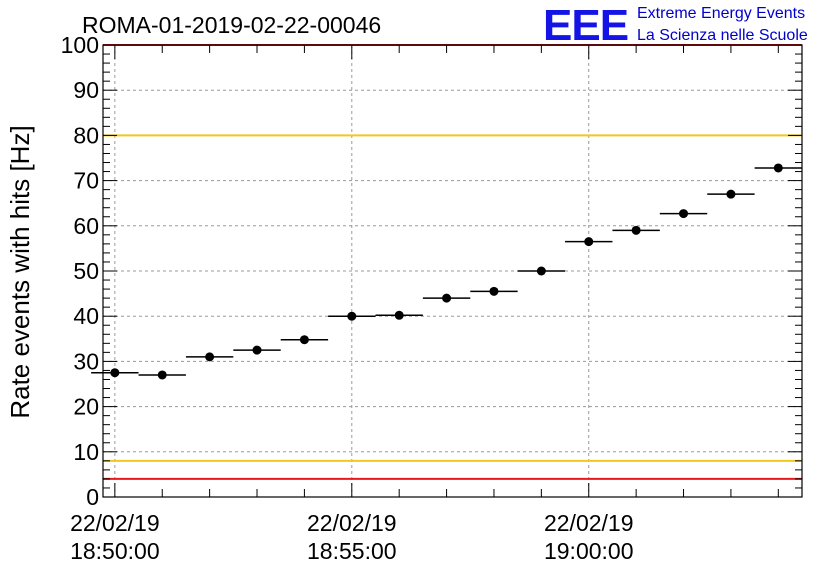 Image resolution: width=836 pixels, height=572 pixels. What do you see at coordinates (589, 551) in the screenshot?
I see `x-tick-label-time: 19:00:00` at bounding box center [589, 551].